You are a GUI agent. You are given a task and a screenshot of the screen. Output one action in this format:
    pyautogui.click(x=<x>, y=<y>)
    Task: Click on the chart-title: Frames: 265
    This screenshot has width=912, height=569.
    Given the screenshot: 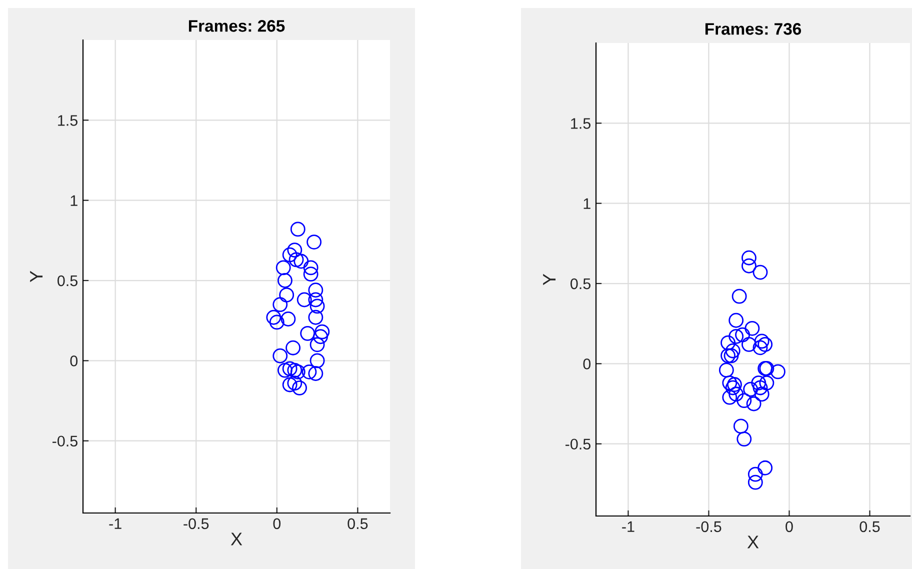 What is the action you would take?
    pyautogui.click(x=236, y=26)
    